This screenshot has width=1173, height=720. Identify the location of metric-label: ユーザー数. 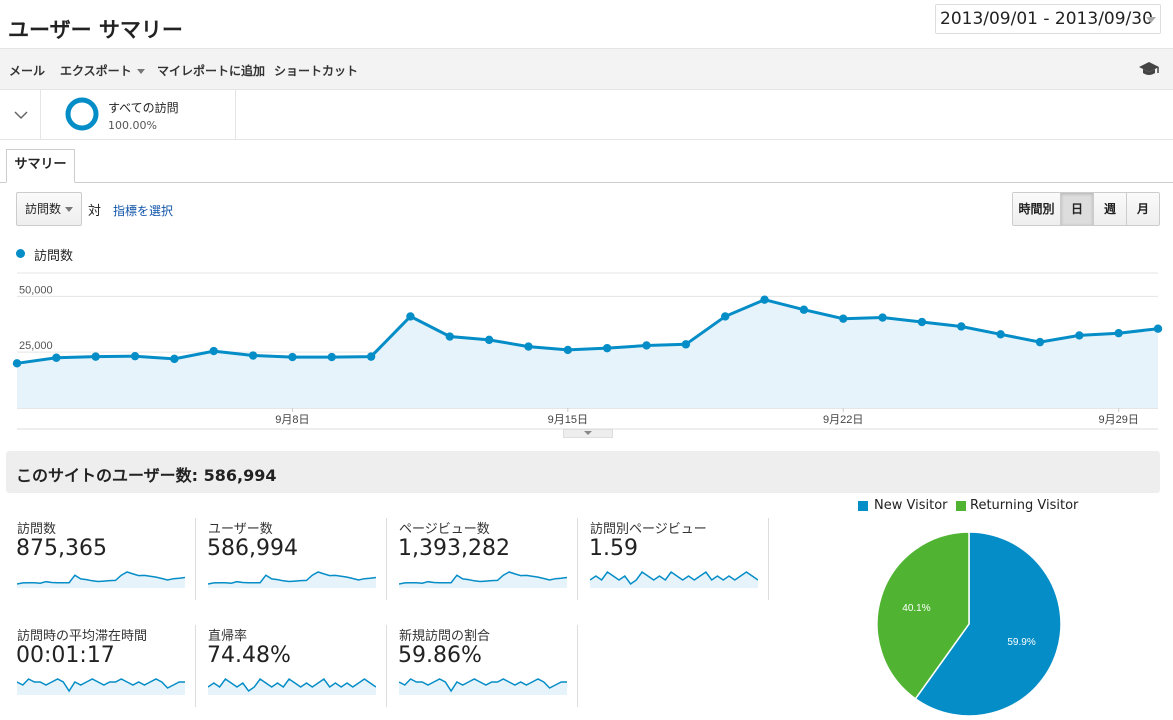
(240, 529).